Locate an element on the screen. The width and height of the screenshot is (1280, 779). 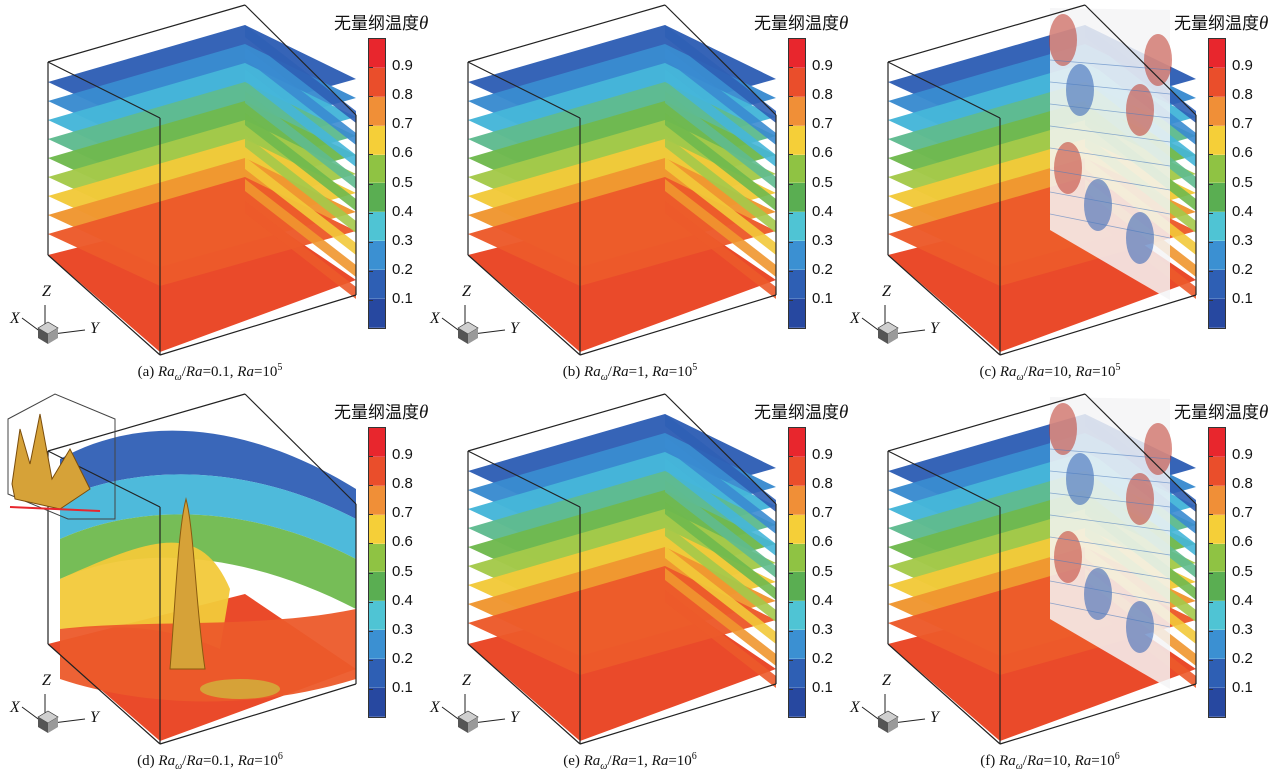
triad-cube-right is located at coordinates (893, 336).